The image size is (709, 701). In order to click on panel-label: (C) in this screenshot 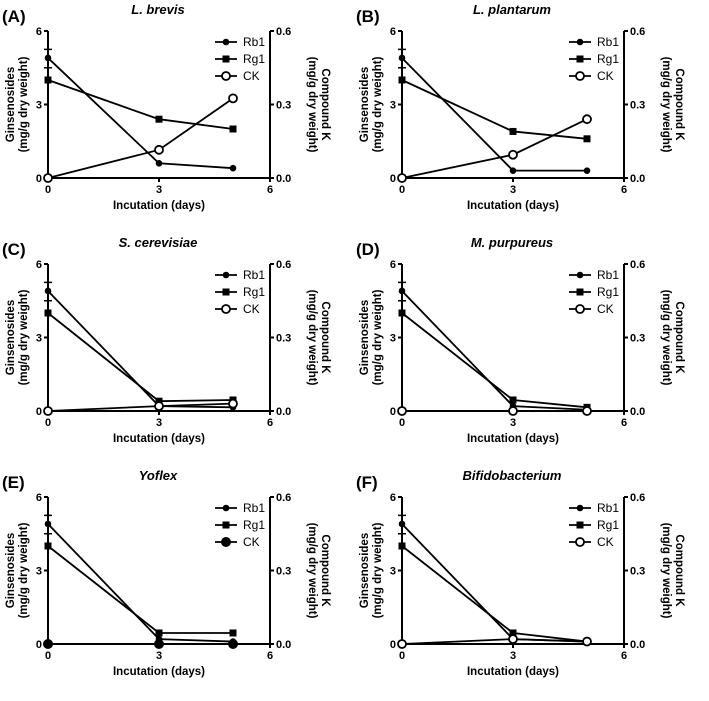, I will do `click(14, 249)`.